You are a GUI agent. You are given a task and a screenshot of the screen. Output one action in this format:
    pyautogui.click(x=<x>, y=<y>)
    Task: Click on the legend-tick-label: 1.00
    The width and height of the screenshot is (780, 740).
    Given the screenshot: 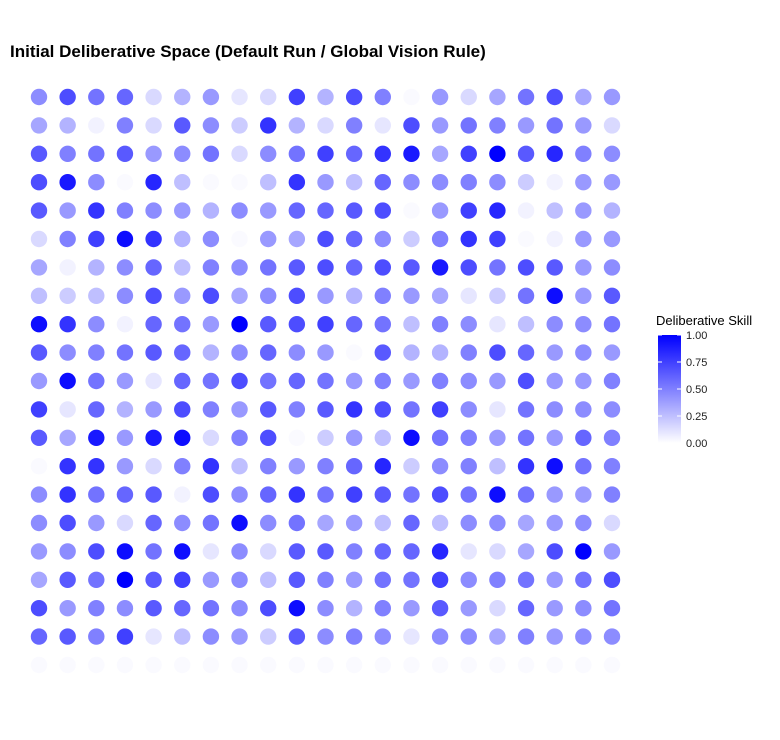 What is the action you would take?
    pyautogui.click(x=696, y=336)
    